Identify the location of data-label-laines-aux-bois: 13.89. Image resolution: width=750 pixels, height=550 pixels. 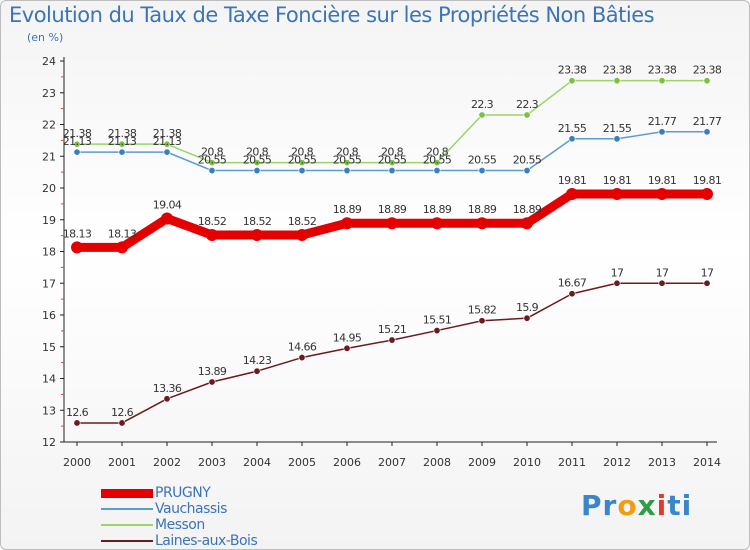
(212, 371).